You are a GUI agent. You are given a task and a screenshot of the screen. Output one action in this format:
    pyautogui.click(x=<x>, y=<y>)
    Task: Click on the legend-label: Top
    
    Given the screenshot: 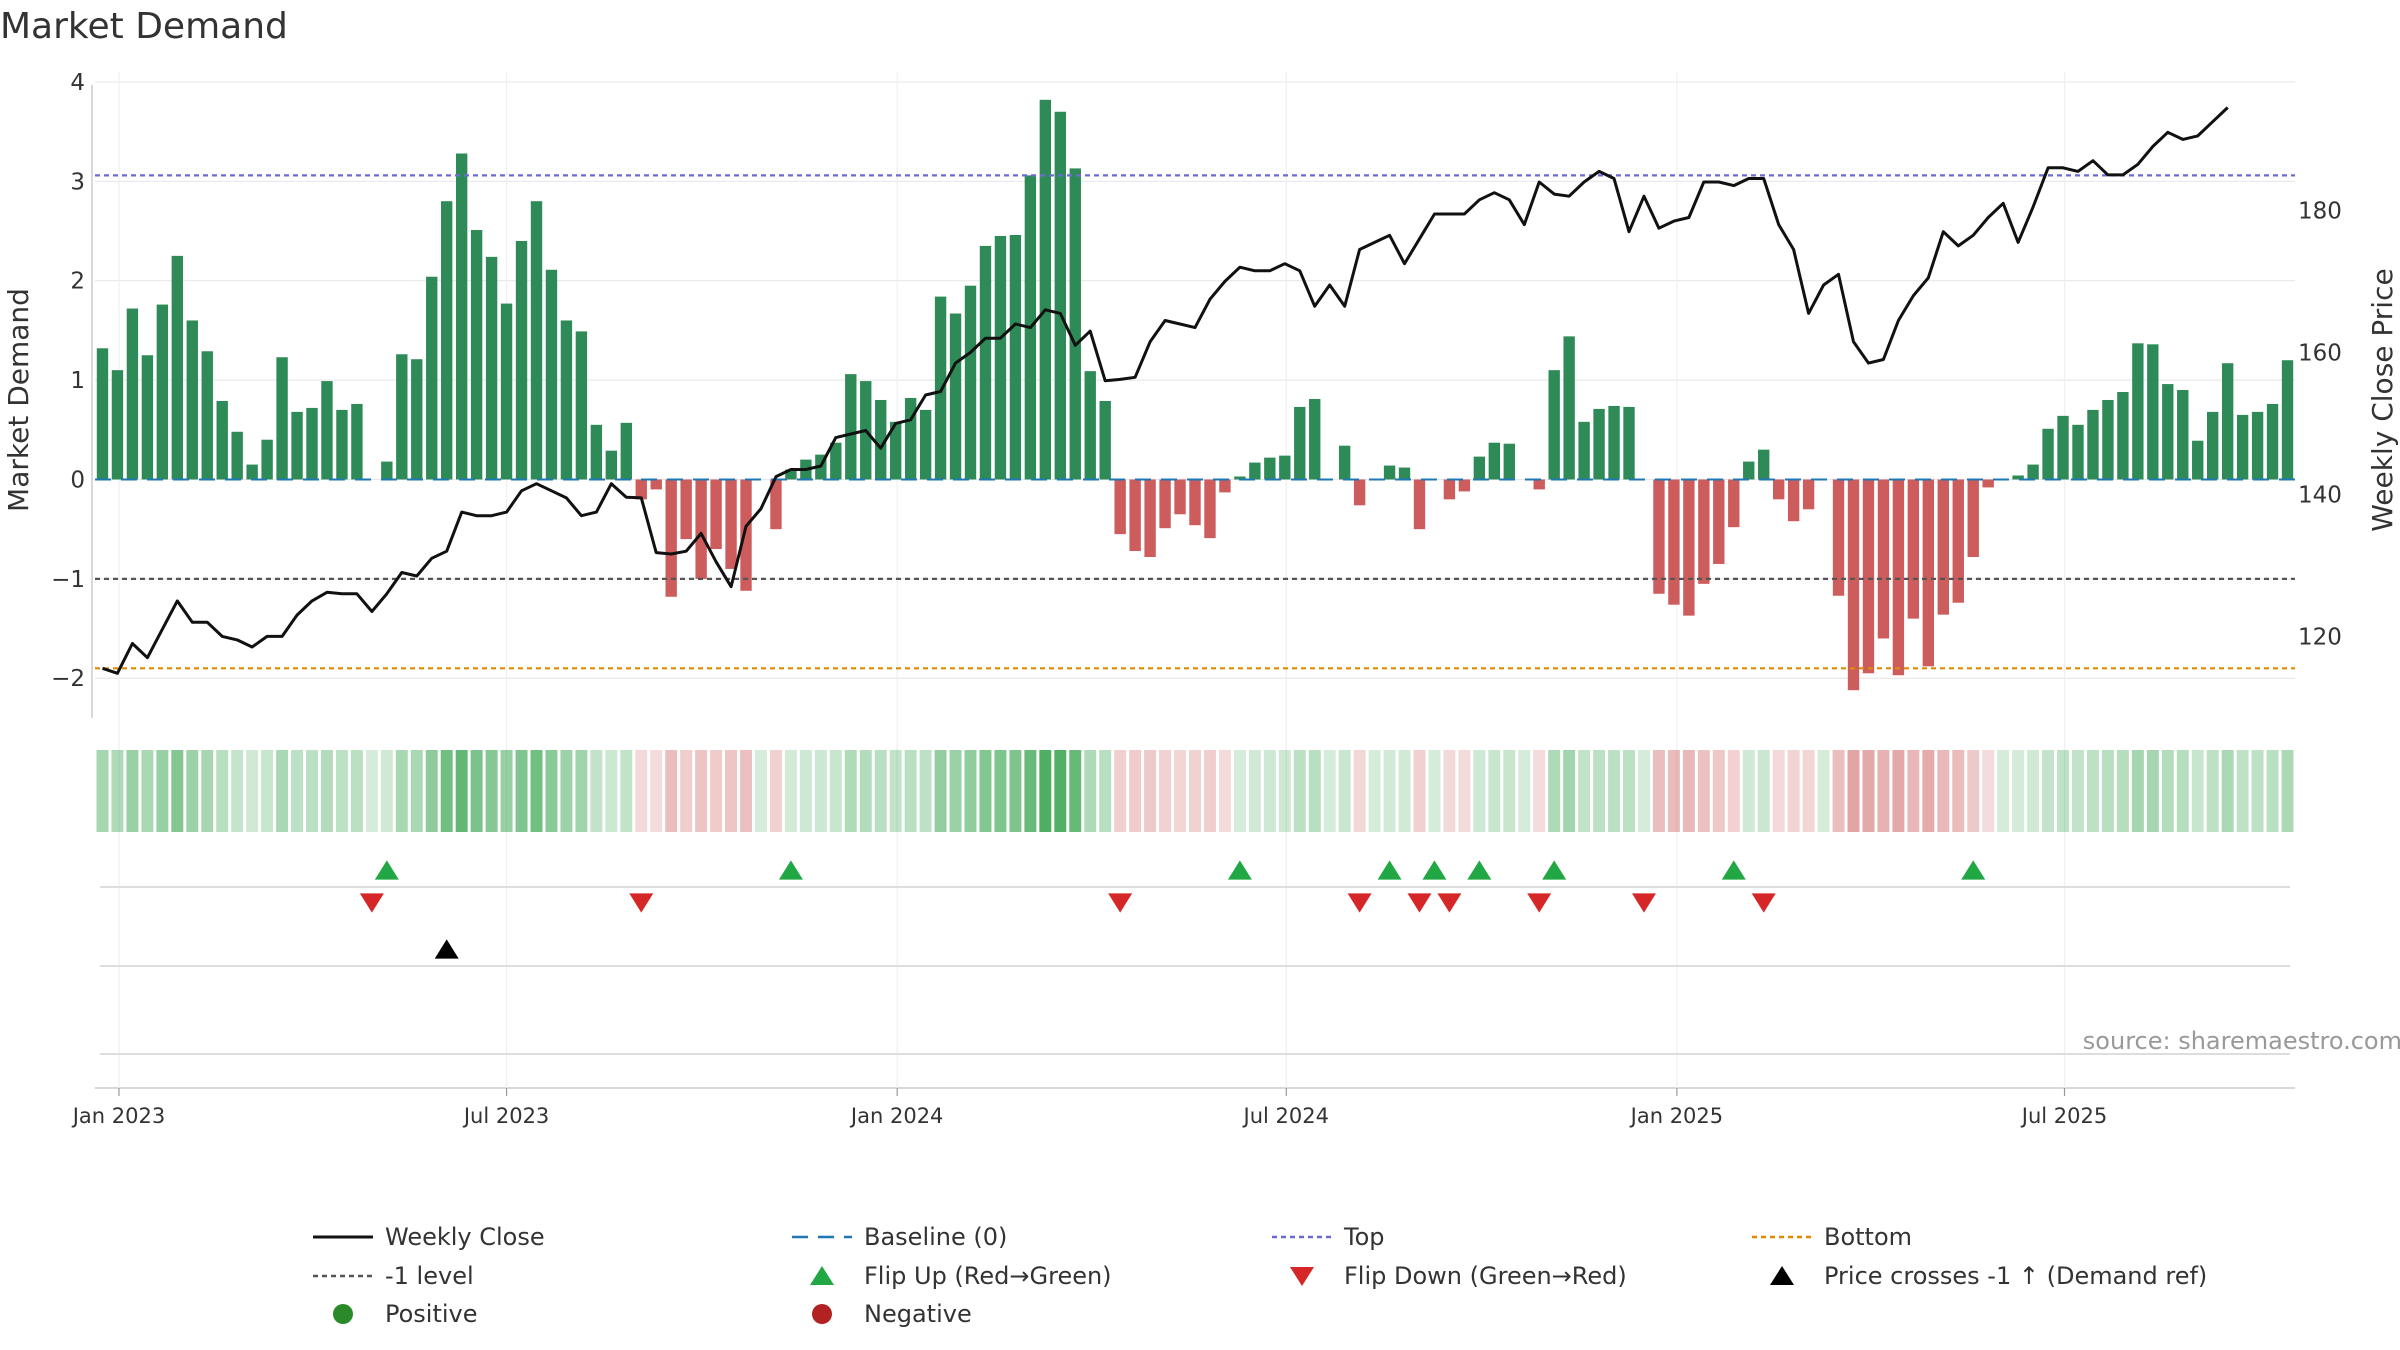 What is the action you would take?
    pyautogui.click(x=1364, y=1237)
    